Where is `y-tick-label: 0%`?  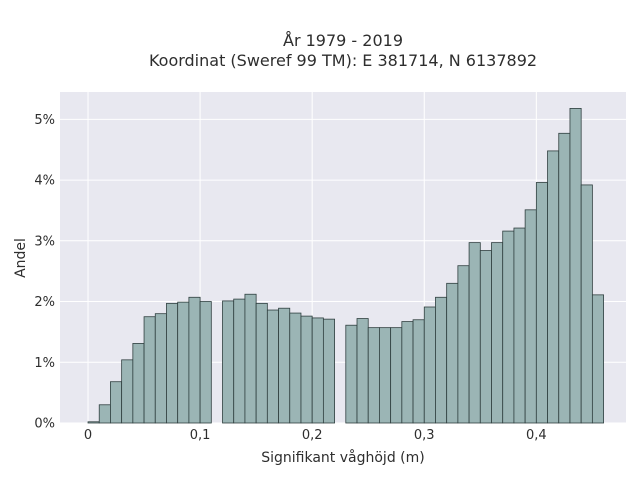 y-tick-label: 0% is located at coordinates (44, 424).